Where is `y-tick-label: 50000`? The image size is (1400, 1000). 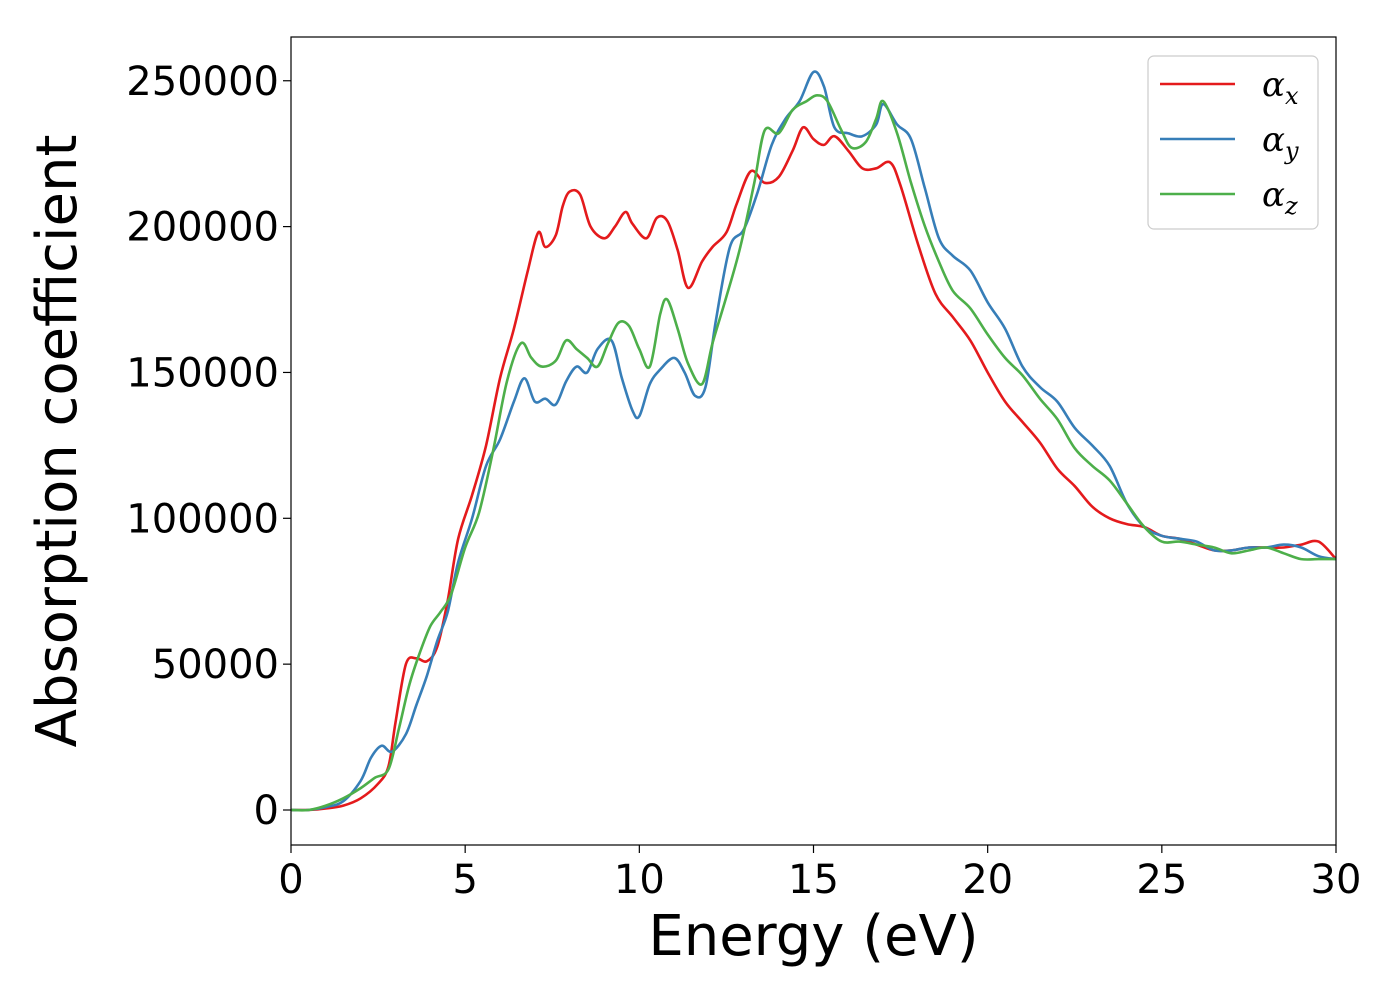
y-tick-label: 50000 is located at coordinates (215, 665).